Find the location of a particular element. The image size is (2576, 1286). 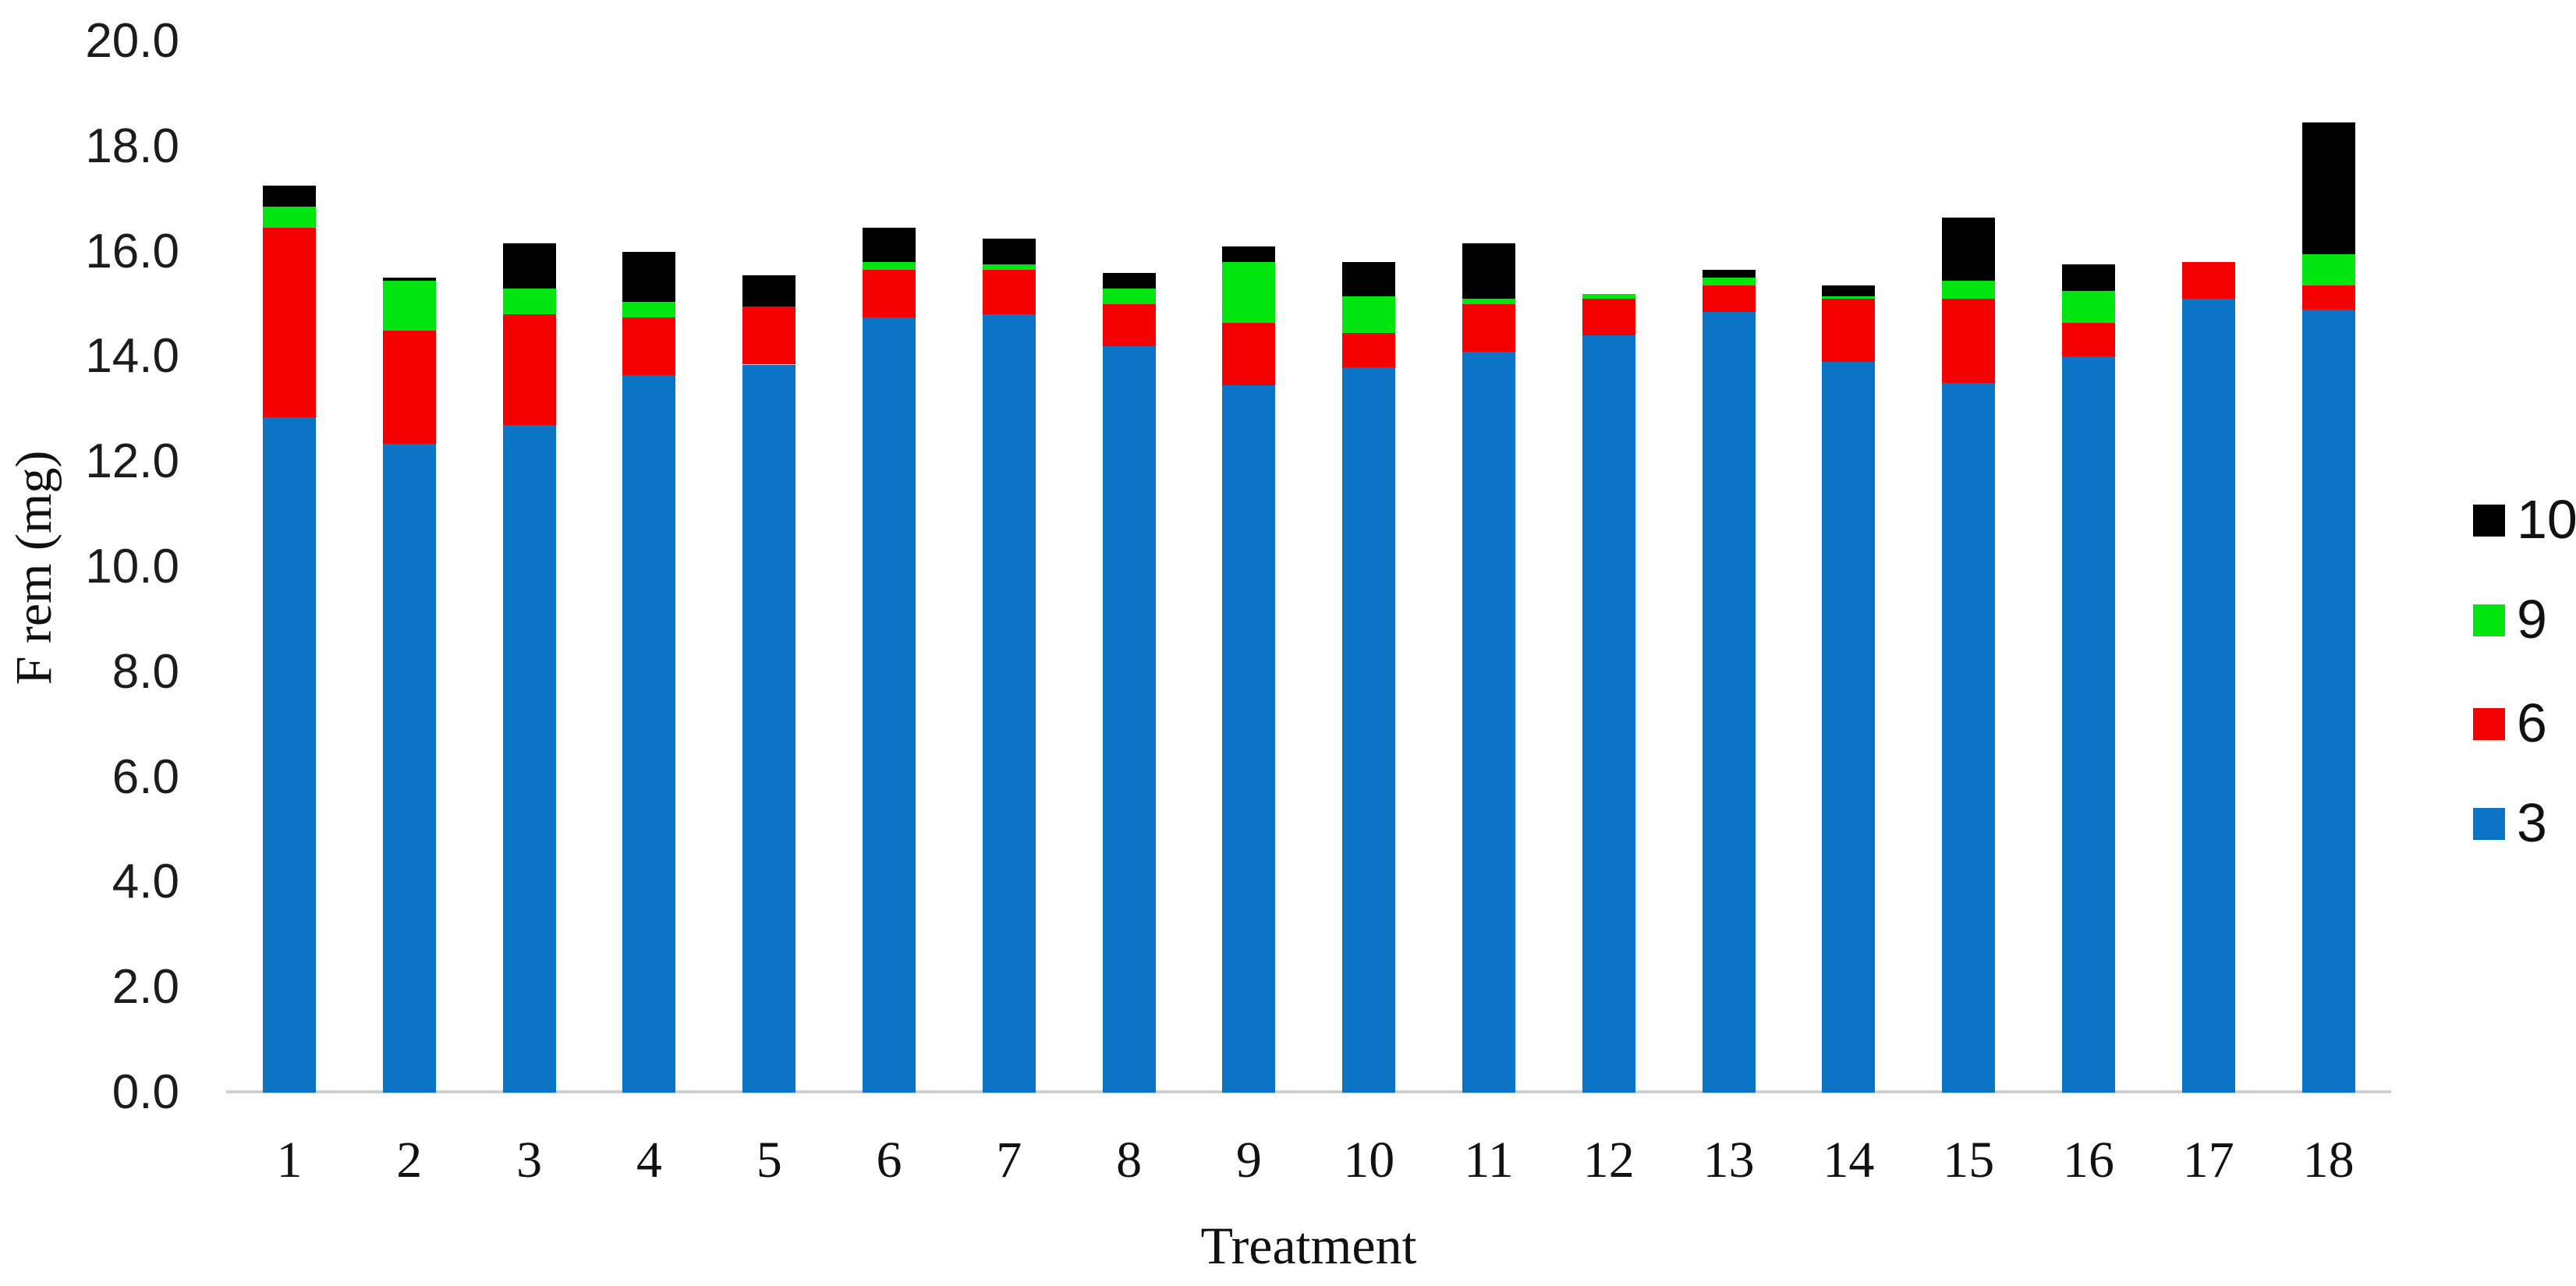

y-tick-label: 0.0 is located at coordinates (146, 1092).